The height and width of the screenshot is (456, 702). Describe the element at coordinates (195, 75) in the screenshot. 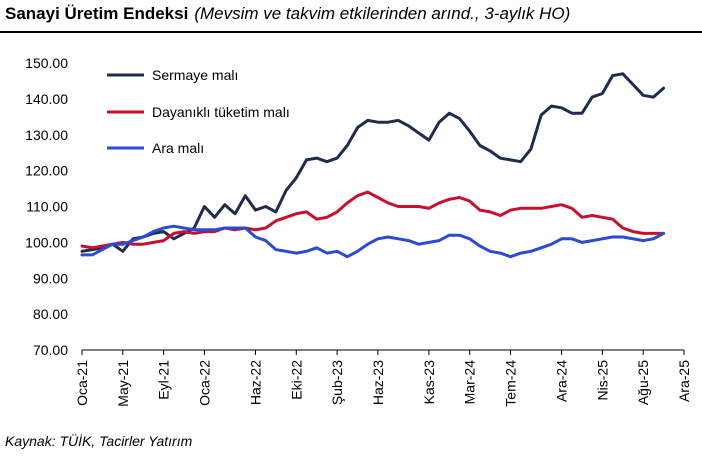

I see `legend-label-0: Sermaye malı` at that location.